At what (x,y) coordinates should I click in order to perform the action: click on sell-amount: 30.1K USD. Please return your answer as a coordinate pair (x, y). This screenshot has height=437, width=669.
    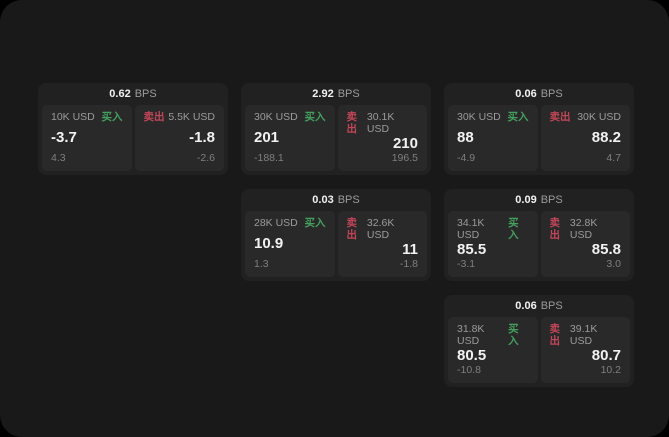
    Looking at the image, I should click on (380, 123).